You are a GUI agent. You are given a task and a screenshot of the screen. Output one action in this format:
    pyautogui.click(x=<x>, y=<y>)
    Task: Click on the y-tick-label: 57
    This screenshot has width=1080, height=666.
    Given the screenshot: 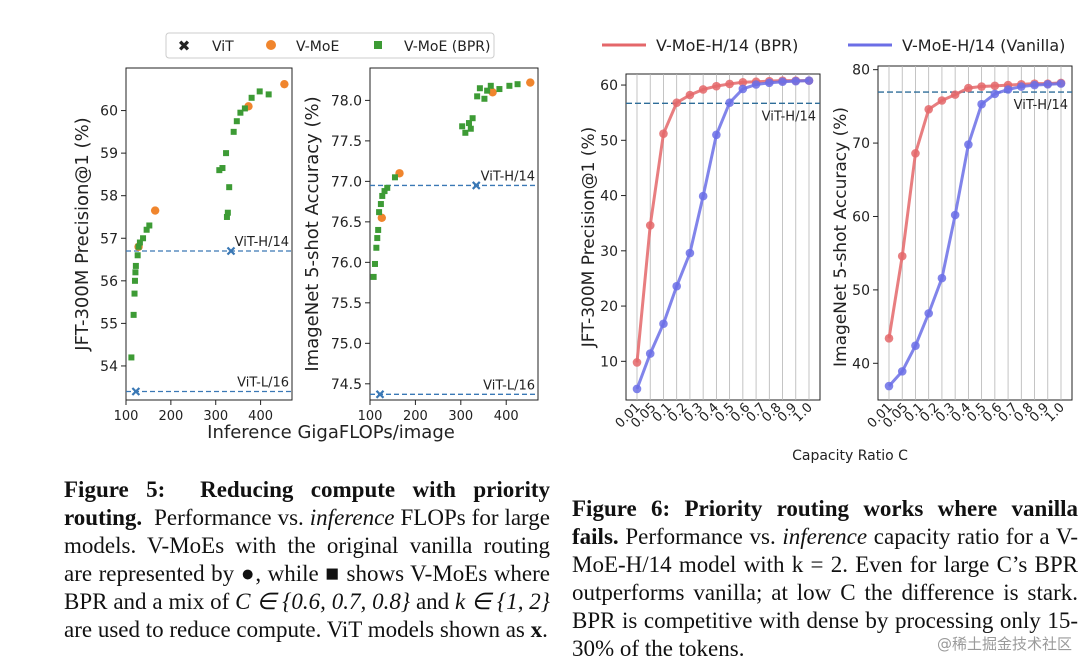 What is the action you would take?
    pyautogui.click(x=109, y=239)
    